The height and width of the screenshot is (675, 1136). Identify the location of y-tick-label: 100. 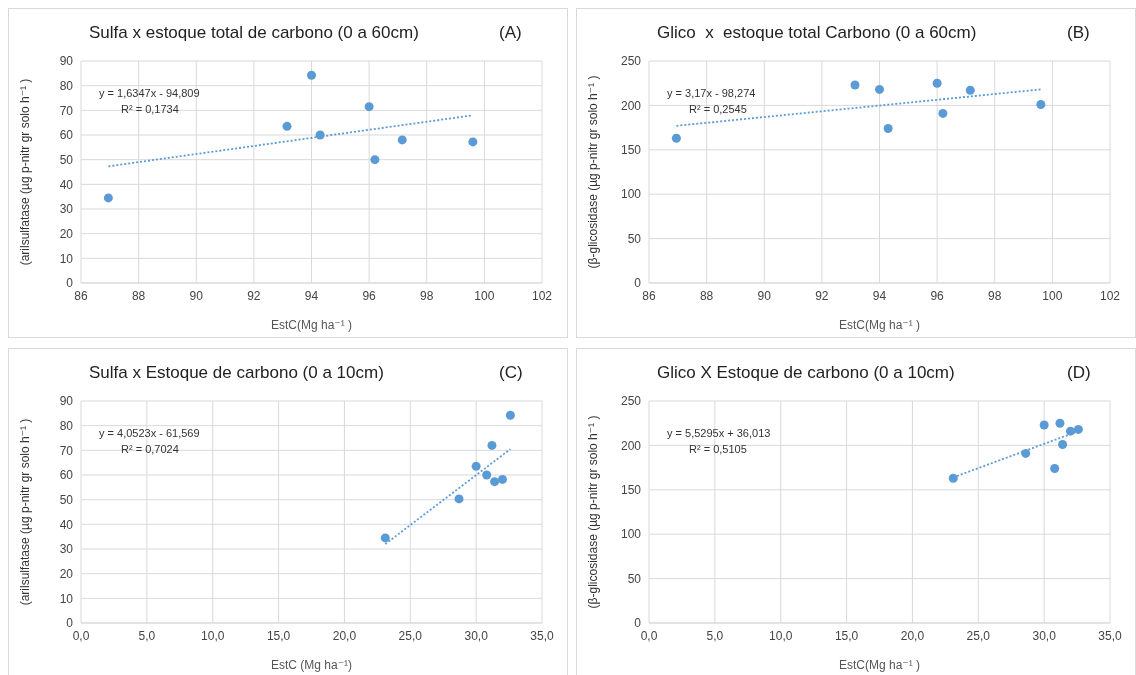
(631, 194).